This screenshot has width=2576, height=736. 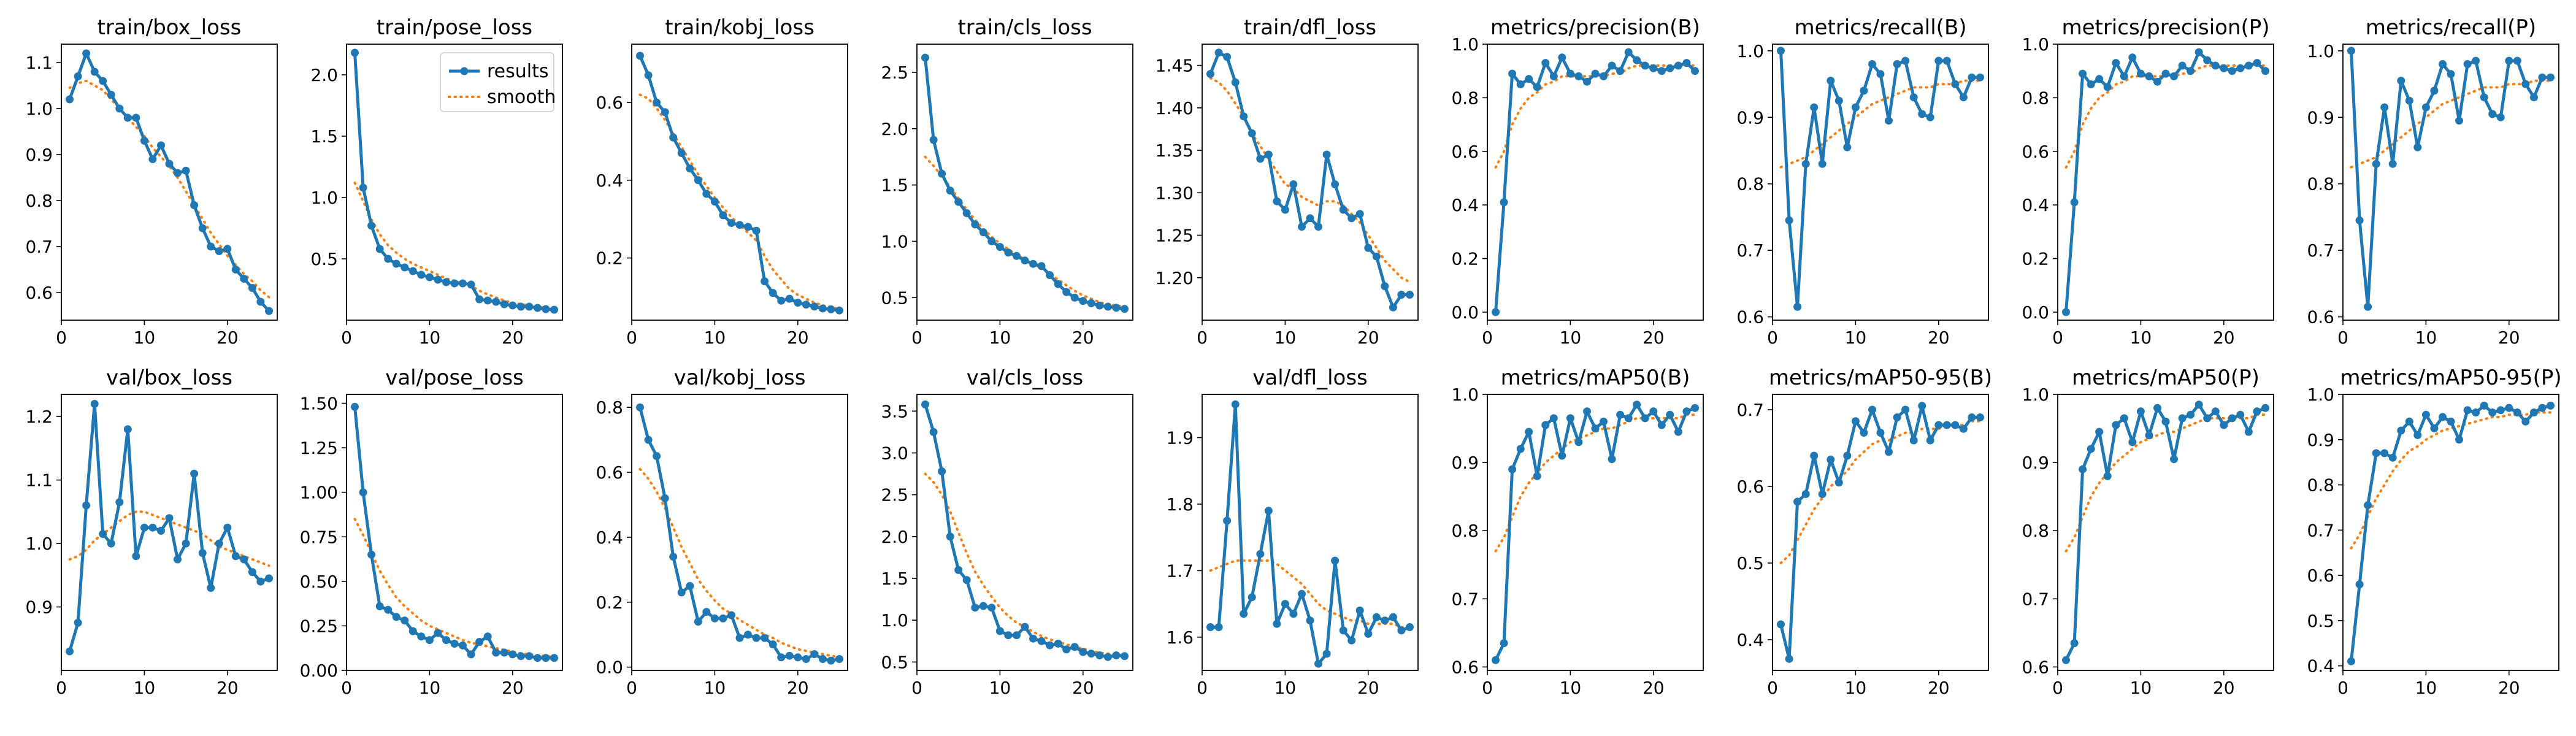 I want to click on y-tick-label: 0.25, so click(x=319, y=626).